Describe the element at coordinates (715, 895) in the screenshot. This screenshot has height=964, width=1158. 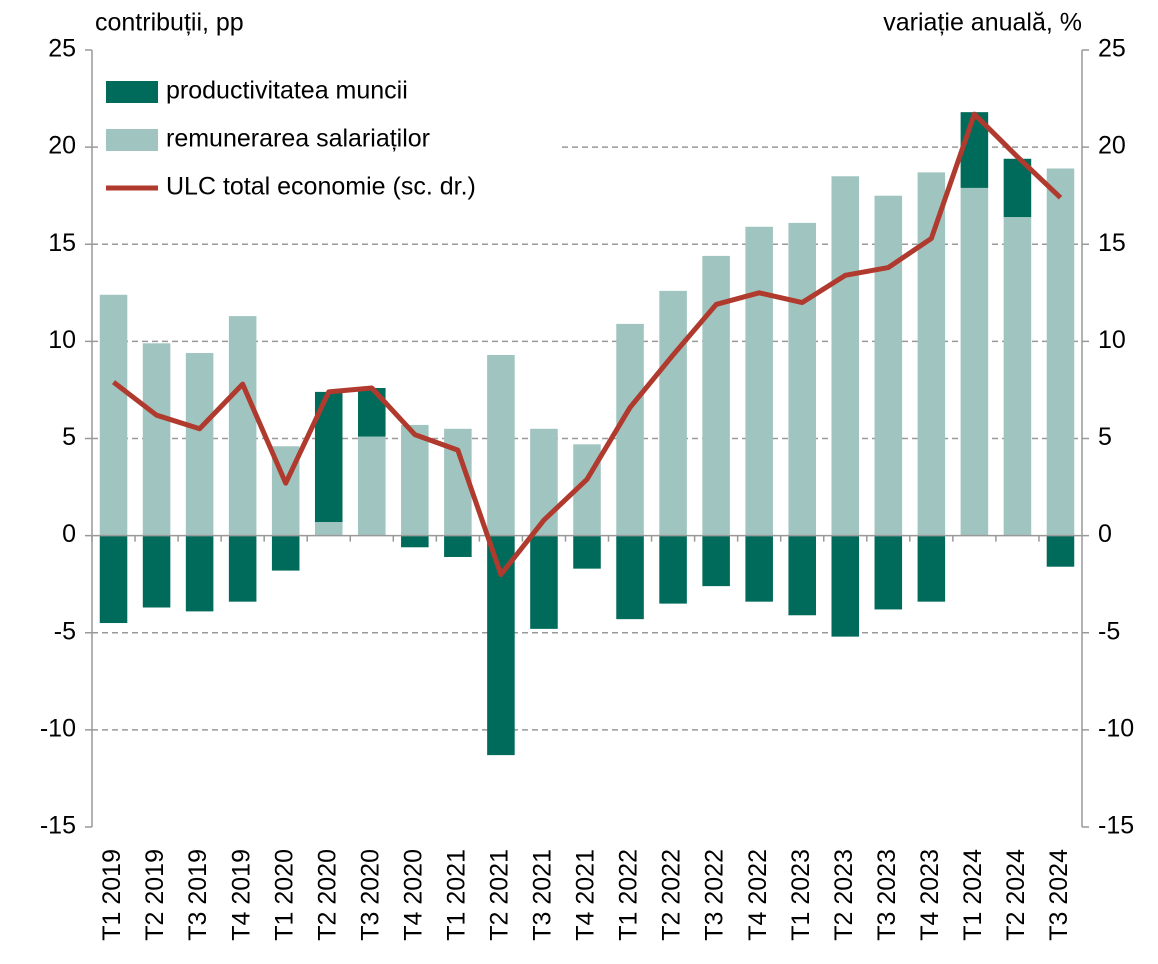
I see `x-tick-label: T3 2022` at that location.